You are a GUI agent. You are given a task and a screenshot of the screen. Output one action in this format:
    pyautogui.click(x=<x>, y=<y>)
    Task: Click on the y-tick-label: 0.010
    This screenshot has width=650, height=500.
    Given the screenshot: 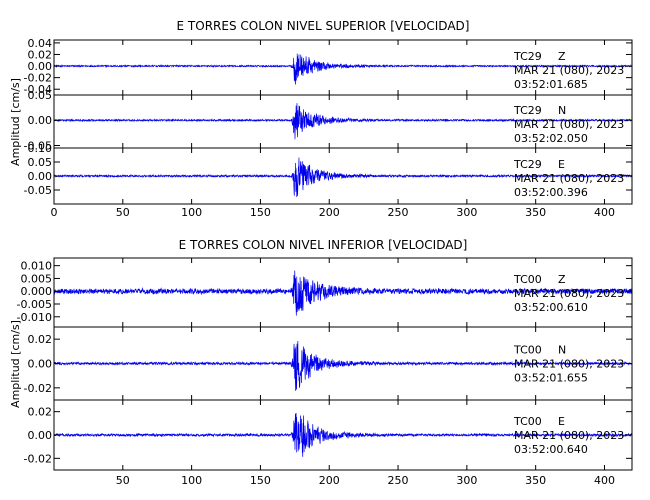 What is the action you would take?
    pyautogui.click(x=37, y=266)
    